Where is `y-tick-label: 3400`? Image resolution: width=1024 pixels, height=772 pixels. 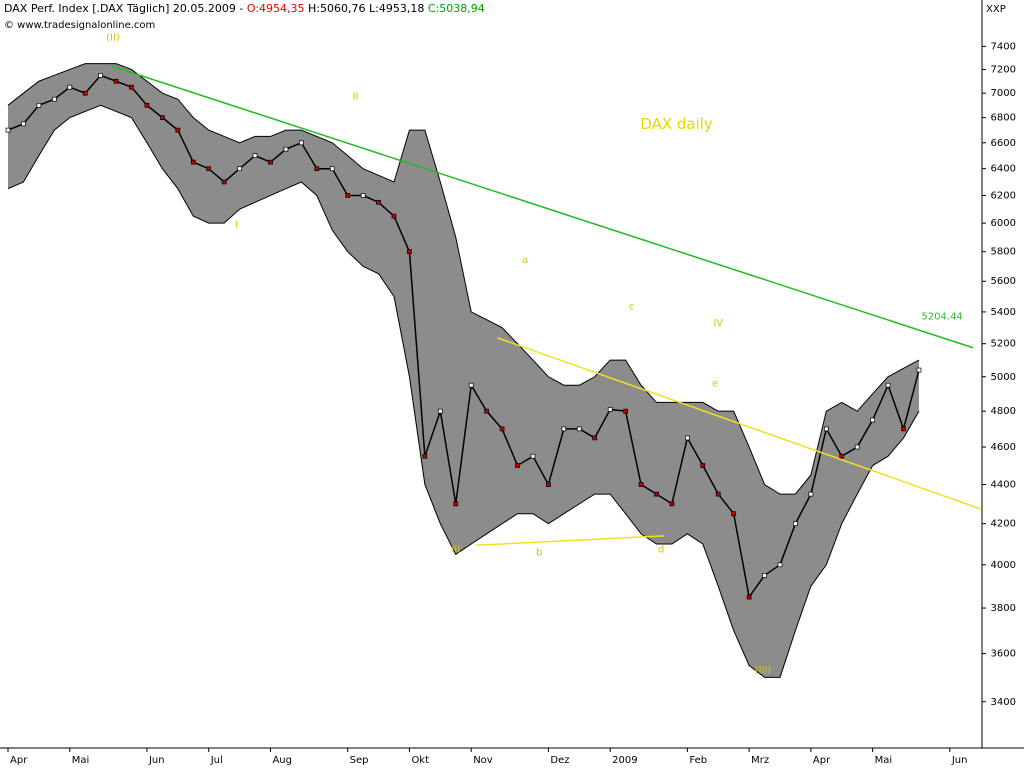 y-tick-label: 3400 is located at coordinates (1003, 702).